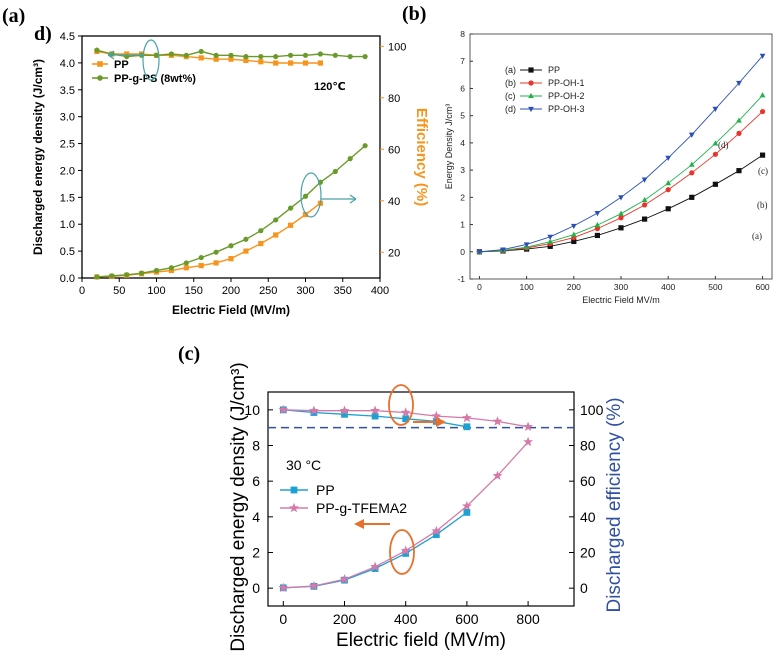  What do you see at coordinates (82, 291) in the screenshot?
I see `x-tick-label-a: 0` at bounding box center [82, 291].